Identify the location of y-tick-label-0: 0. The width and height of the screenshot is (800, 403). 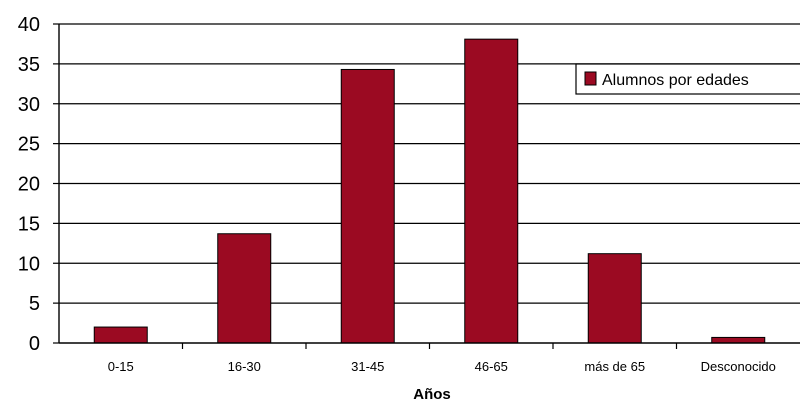
(34, 344).